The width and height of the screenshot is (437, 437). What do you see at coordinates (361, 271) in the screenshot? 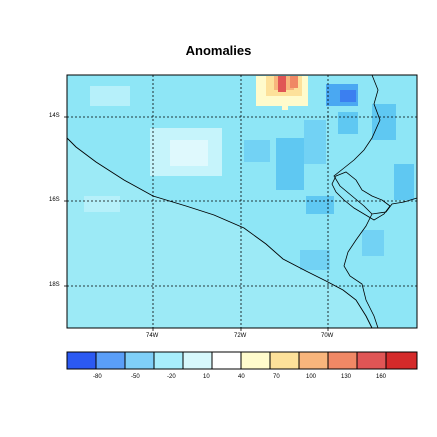
I see `country-border` at bounding box center [361, 271].